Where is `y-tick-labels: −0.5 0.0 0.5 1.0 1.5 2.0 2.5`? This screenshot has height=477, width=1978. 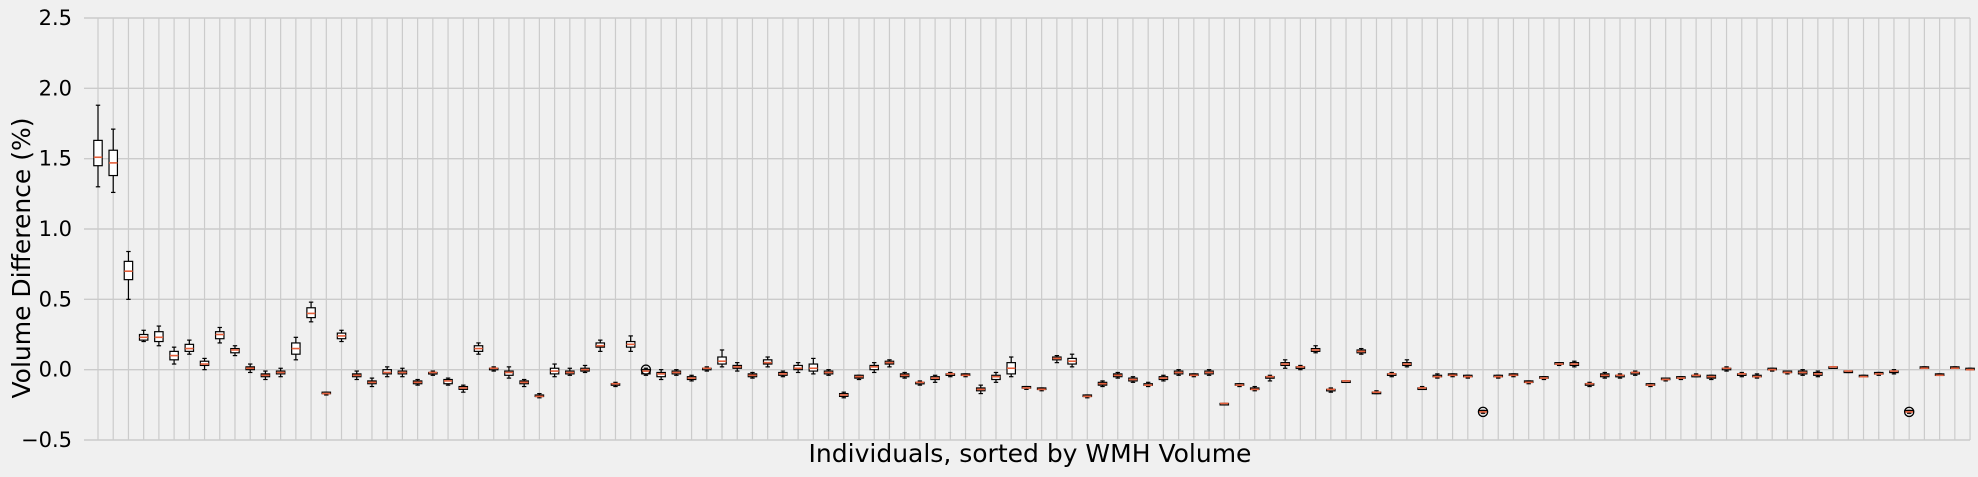 y-tick-labels: −0.5 0.0 0.5 1.0 1.5 2.0 2.5 is located at coordinates (46, 229).